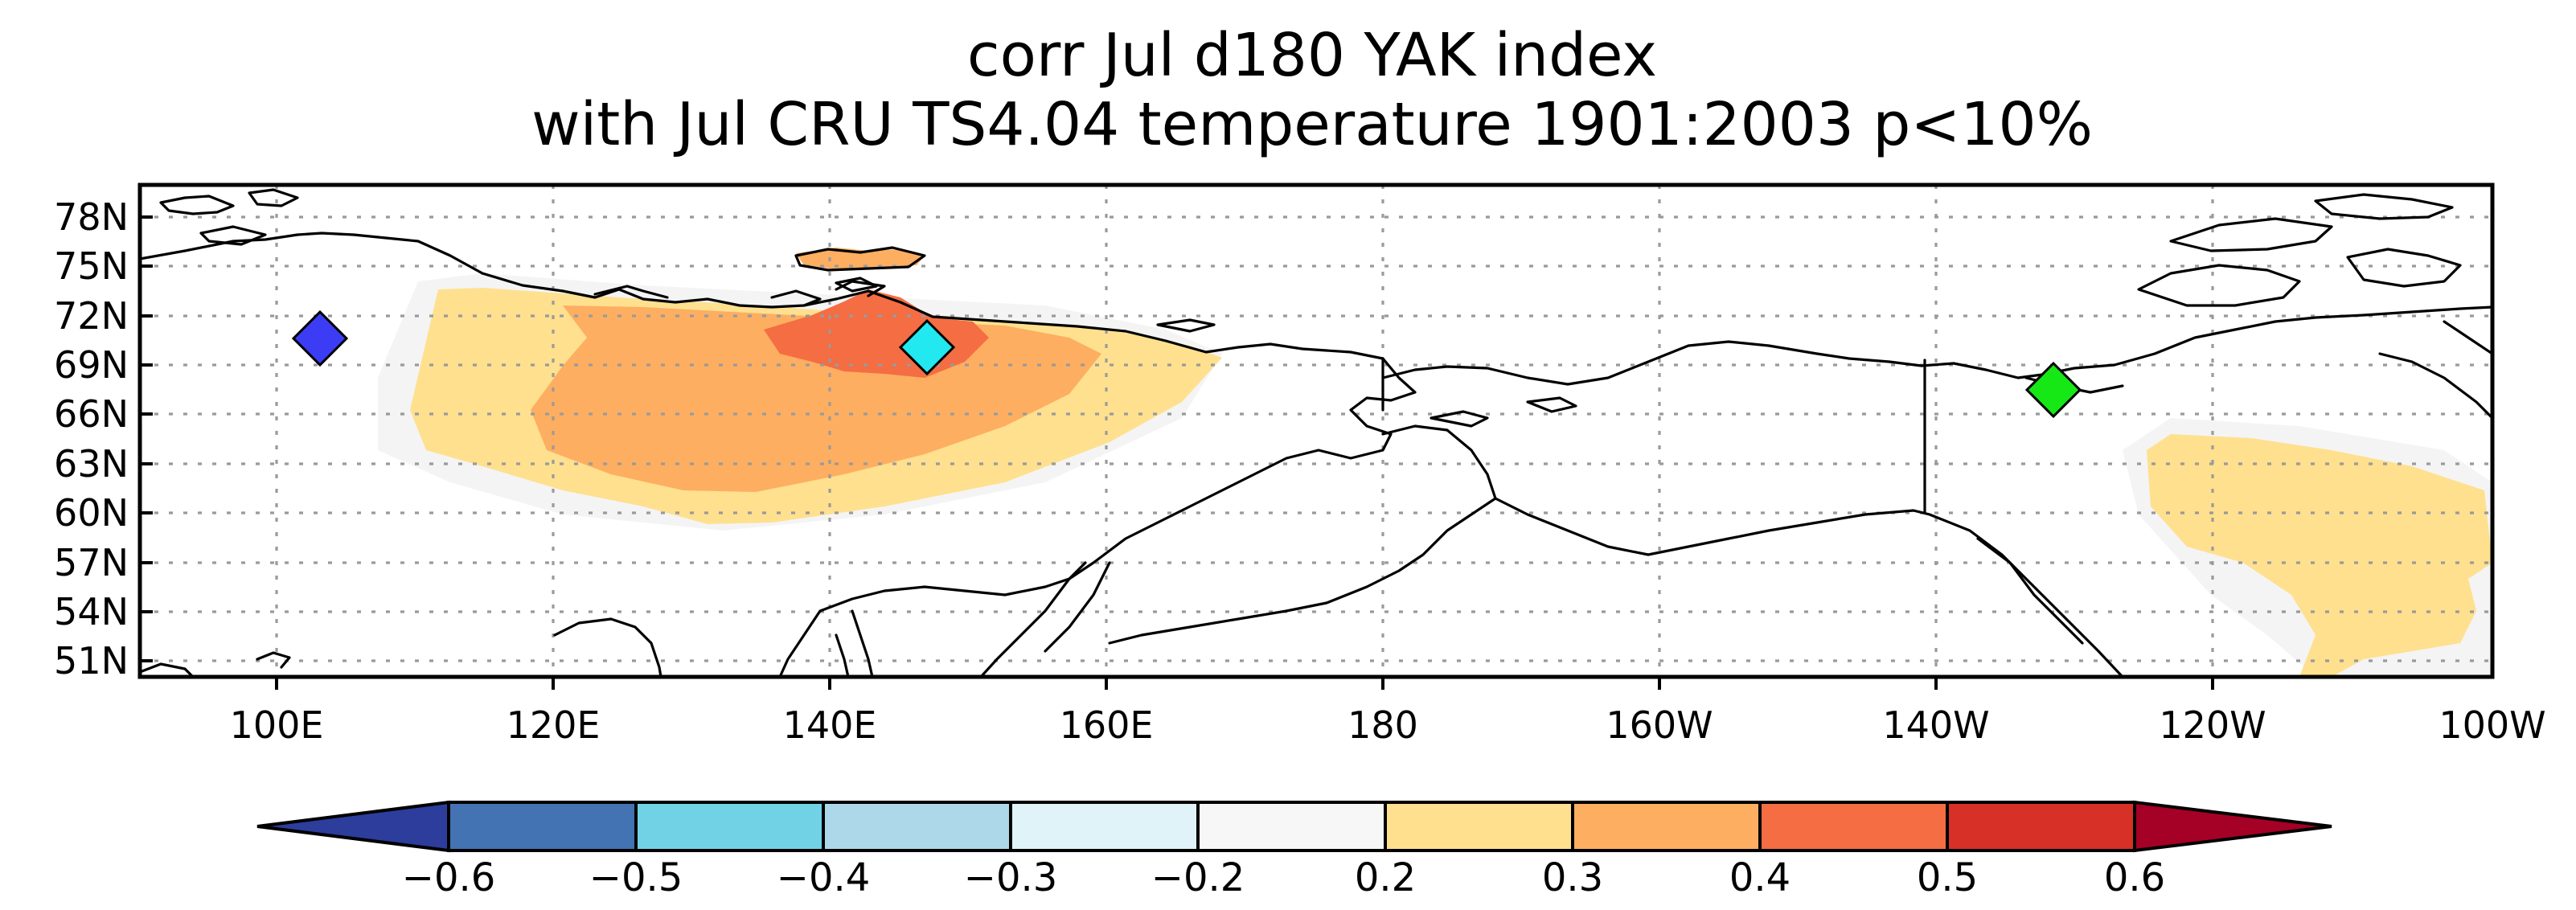 This screenshot has width=2576, height=910. What do you see at coordinates (1936, 725) in the screenshot?
I see `lon-label-140w: 140W` at bounding box center [1936, 725].